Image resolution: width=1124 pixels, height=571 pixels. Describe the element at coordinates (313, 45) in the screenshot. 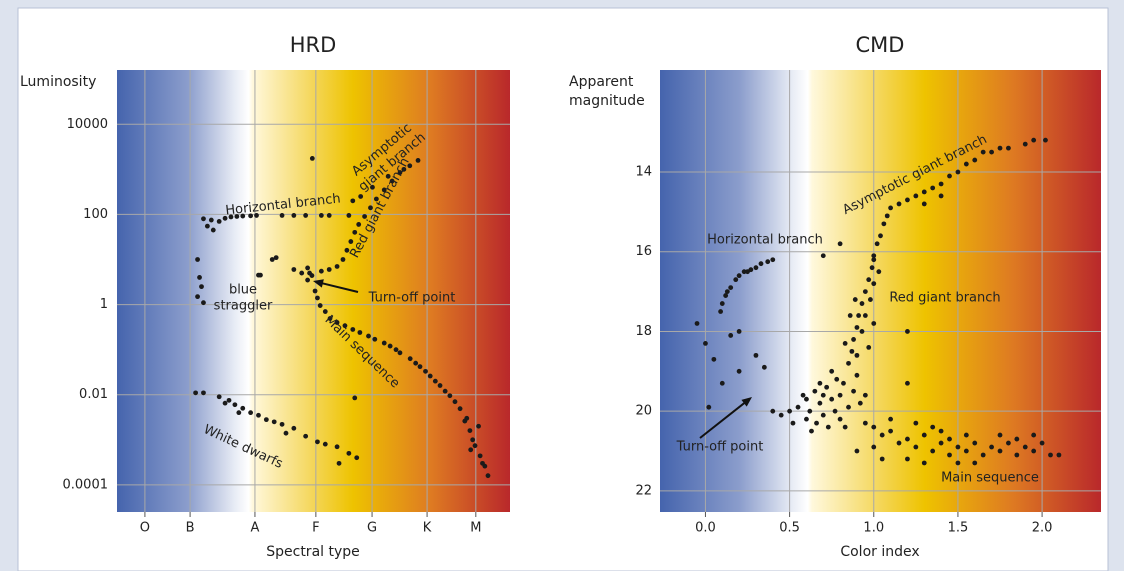

I see `chart-title: HRD` at that location.